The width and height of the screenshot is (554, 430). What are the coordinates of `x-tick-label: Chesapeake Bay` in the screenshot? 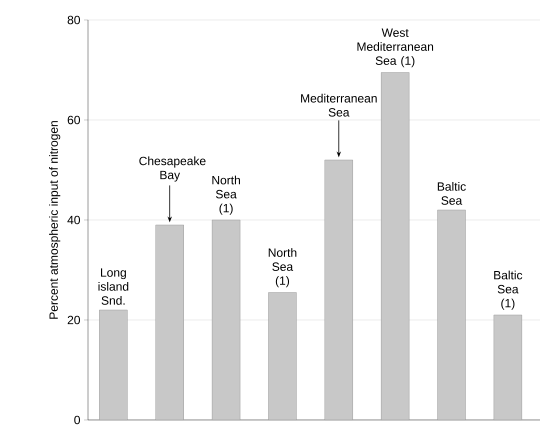 It's located at (172, 169).